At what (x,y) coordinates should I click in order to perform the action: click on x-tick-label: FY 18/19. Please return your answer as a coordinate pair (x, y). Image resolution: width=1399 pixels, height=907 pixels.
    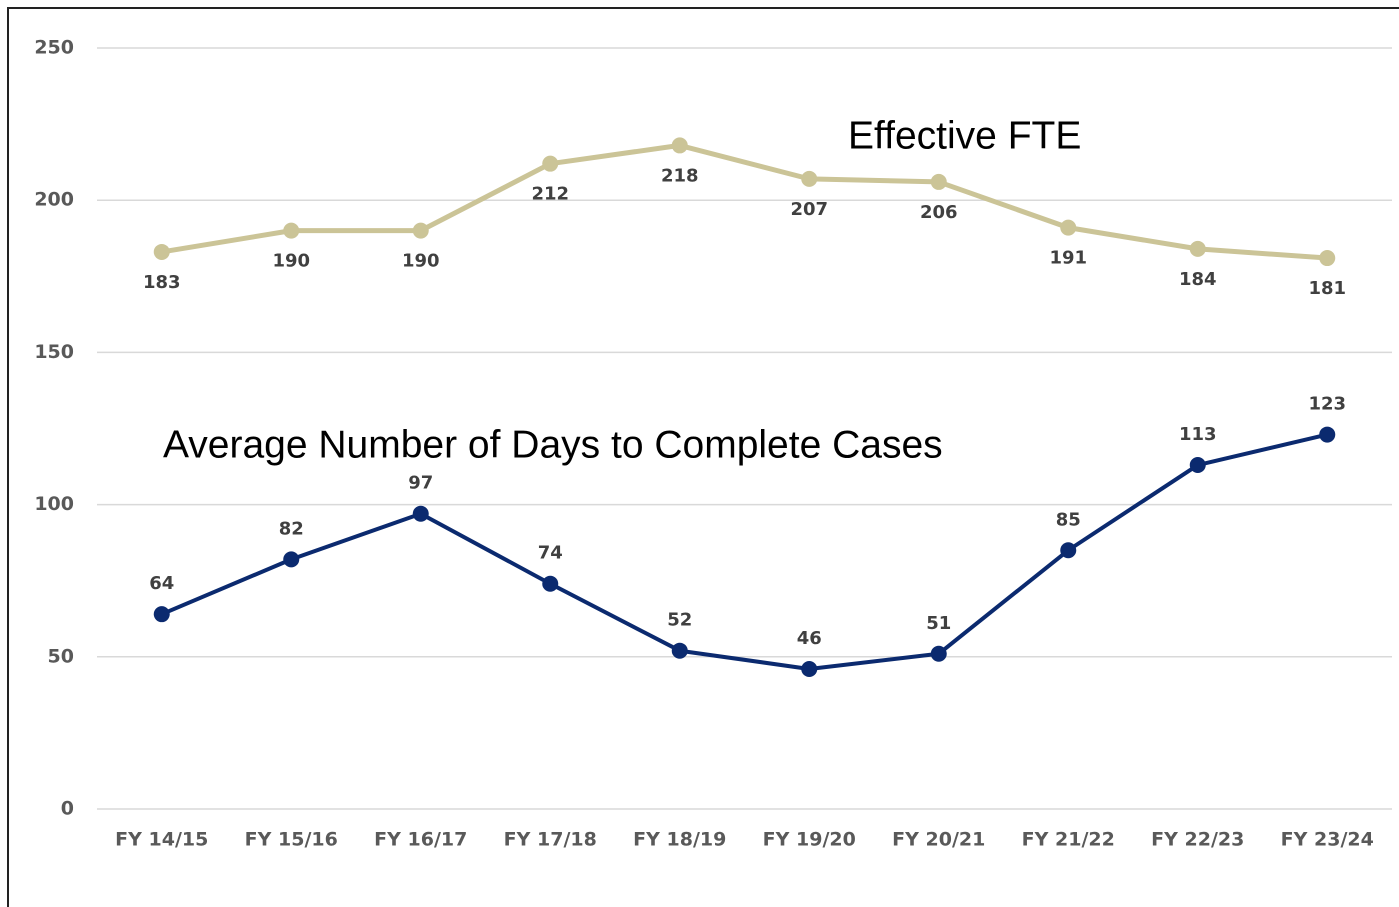
    Looking at the image, I should click on (679, 840).